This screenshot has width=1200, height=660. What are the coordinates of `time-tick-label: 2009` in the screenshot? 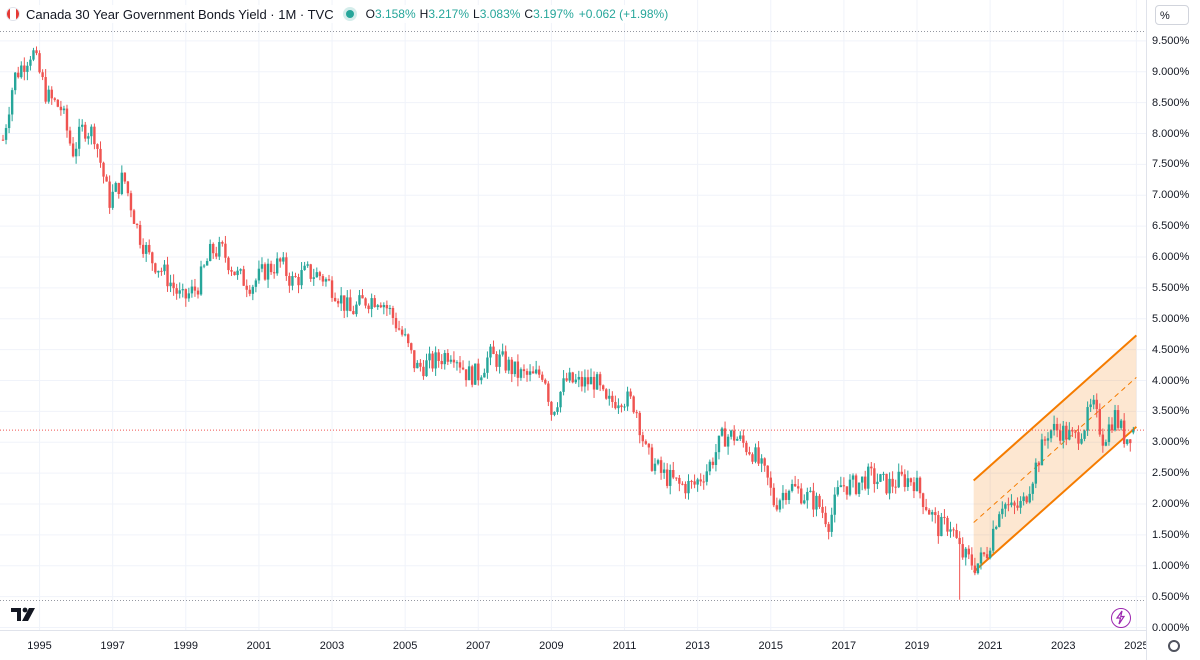 It's located at (551, 646).